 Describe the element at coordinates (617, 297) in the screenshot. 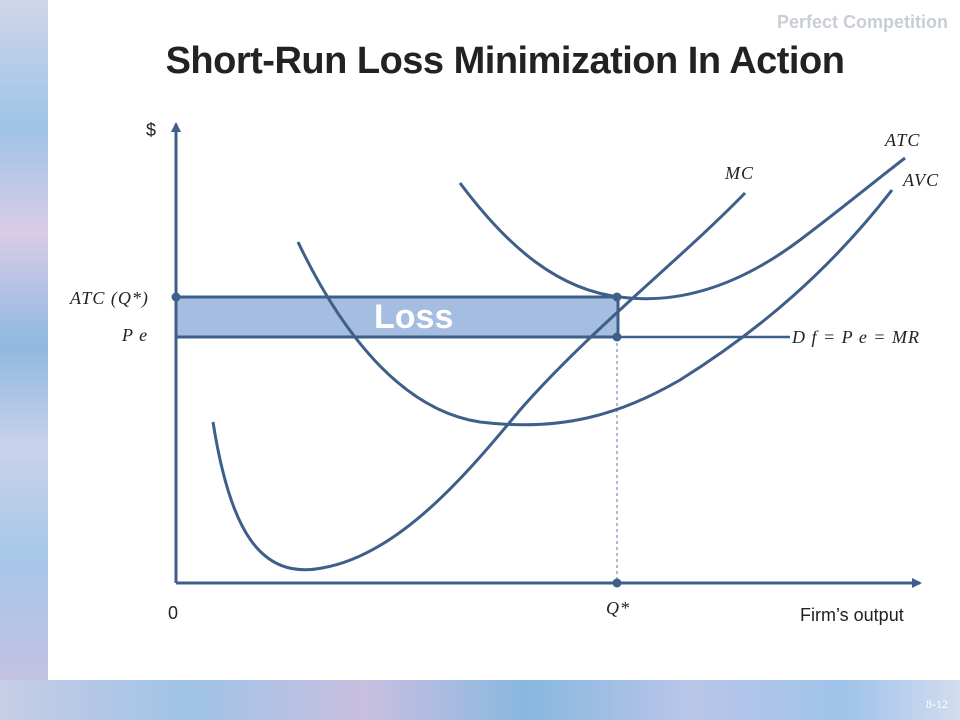

I see `atc-point-dot` at that location.